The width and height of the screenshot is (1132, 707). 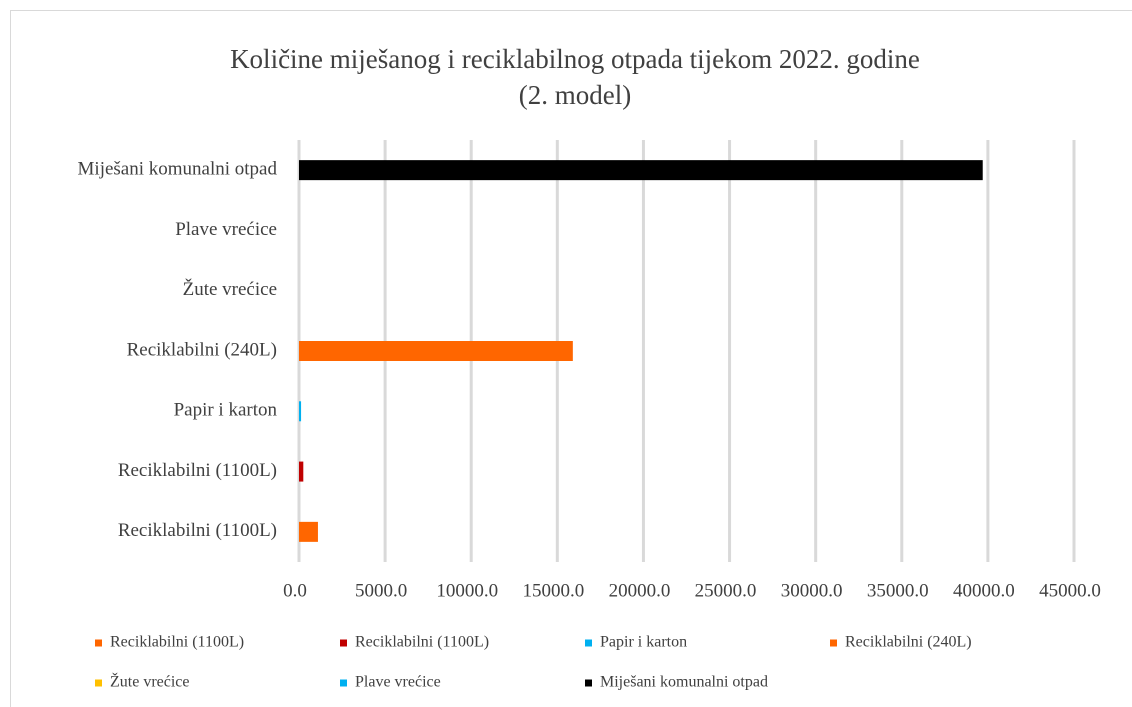 What do you see at coordinates (575, 95) in the screenshot?
I see `chart-title: (2. model)` at bounding box center [575, 95].